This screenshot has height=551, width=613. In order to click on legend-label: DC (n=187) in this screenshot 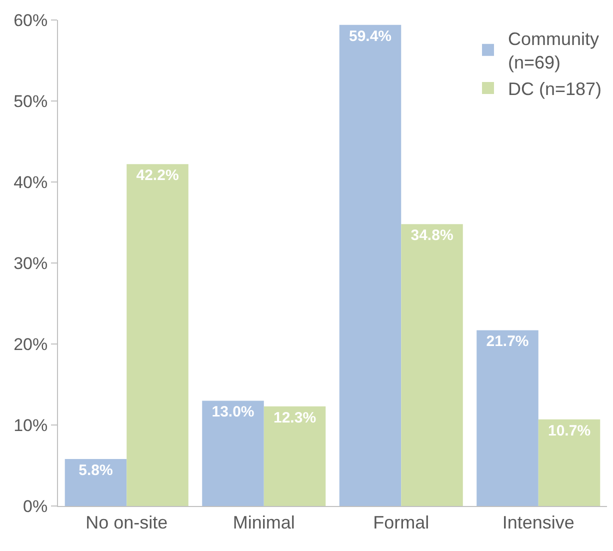, I will do `click(555, 89)`.